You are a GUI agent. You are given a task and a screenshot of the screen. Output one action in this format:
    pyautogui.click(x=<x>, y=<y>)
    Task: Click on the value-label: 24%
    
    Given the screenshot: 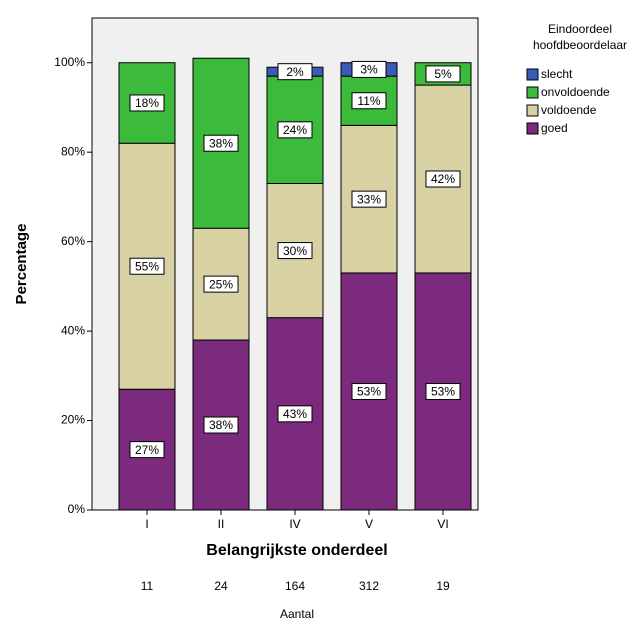 What is the action you would take?
    pyautogui.click(x=295, y=130)
    